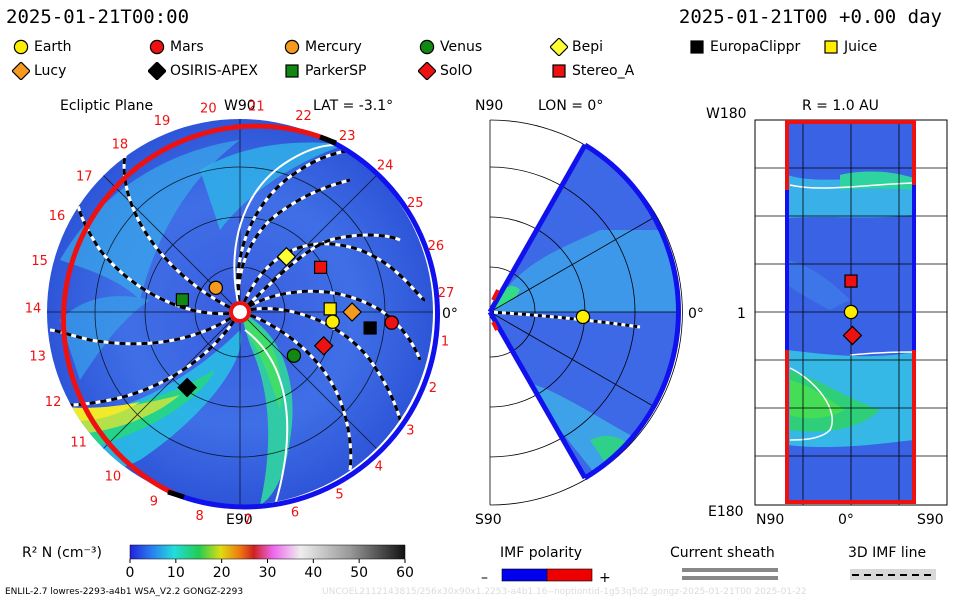 Image resolution: width=960 pixels, height=600 pixels. What do you see at coordinates (21, 71) in the screenshot?
I see `lucy-legend-icon` at bounding box center [21, 71].